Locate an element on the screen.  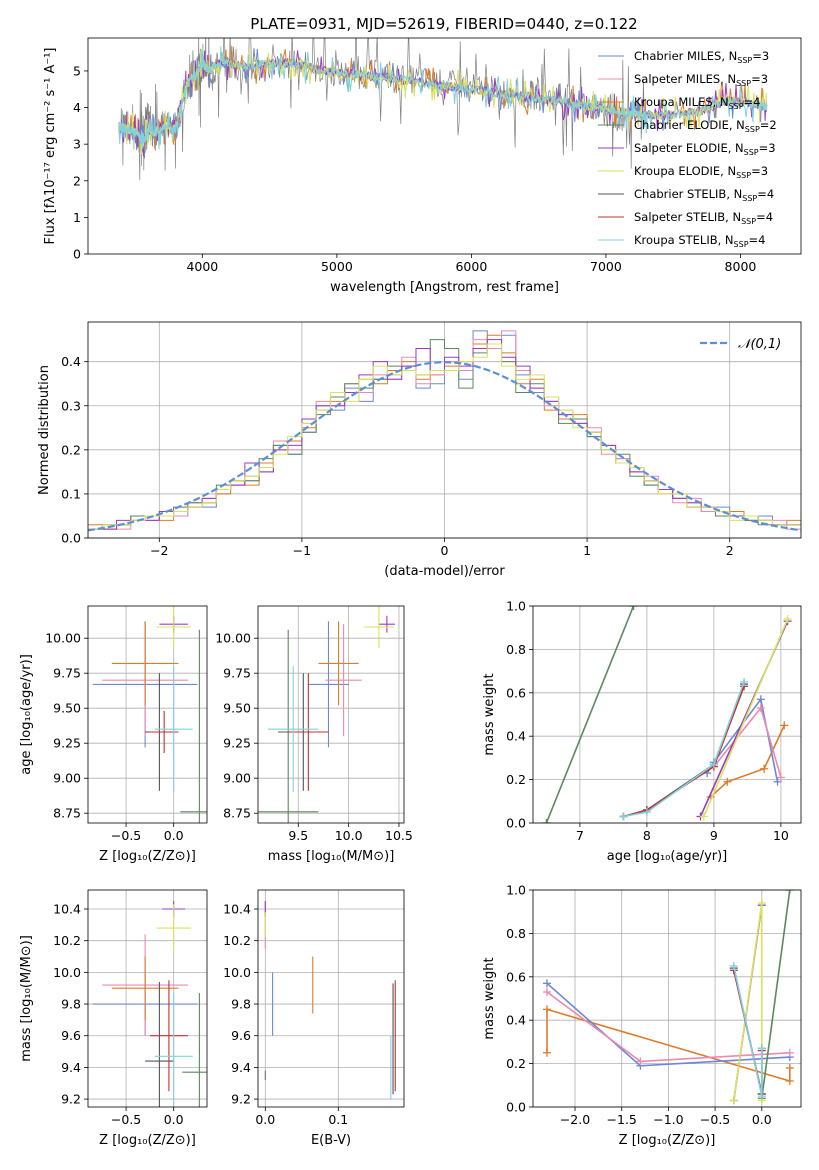
residuals-ytick-label: 0.1 is located at coordinates (71, 493).